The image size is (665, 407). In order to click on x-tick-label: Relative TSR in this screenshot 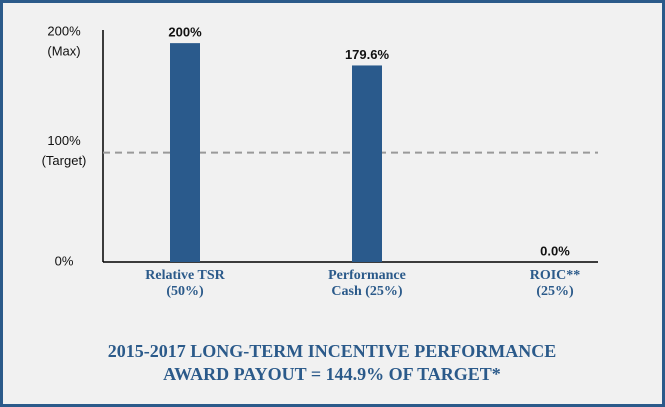, I will do `click(185, 275)`.